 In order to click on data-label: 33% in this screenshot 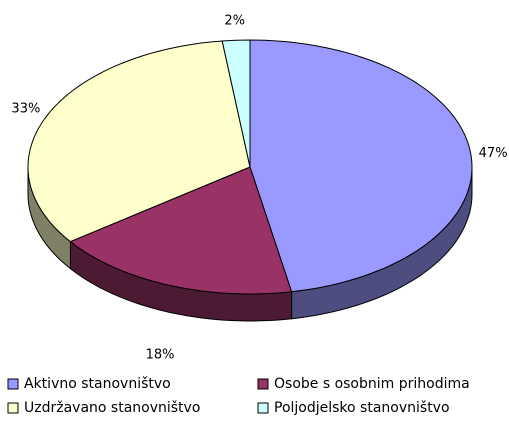, I will do `click(25, 108)`.